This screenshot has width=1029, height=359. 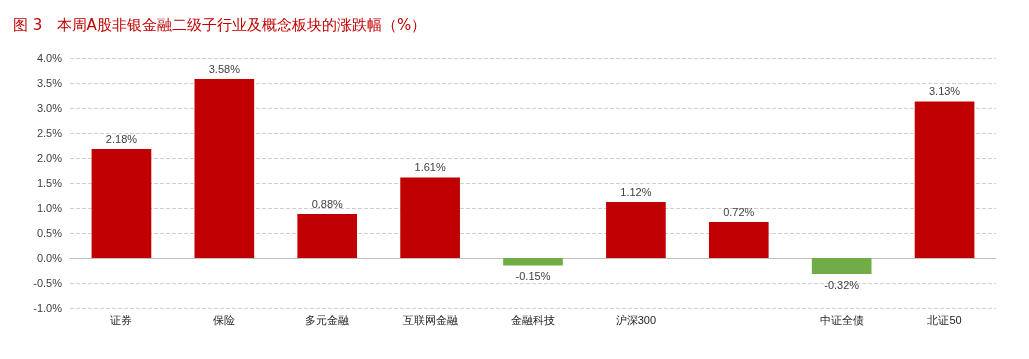 What do you see at coordinates (121, 319) in the screenshot?
I see `x-tick-label: 证券` at bounding box center [121, 319].